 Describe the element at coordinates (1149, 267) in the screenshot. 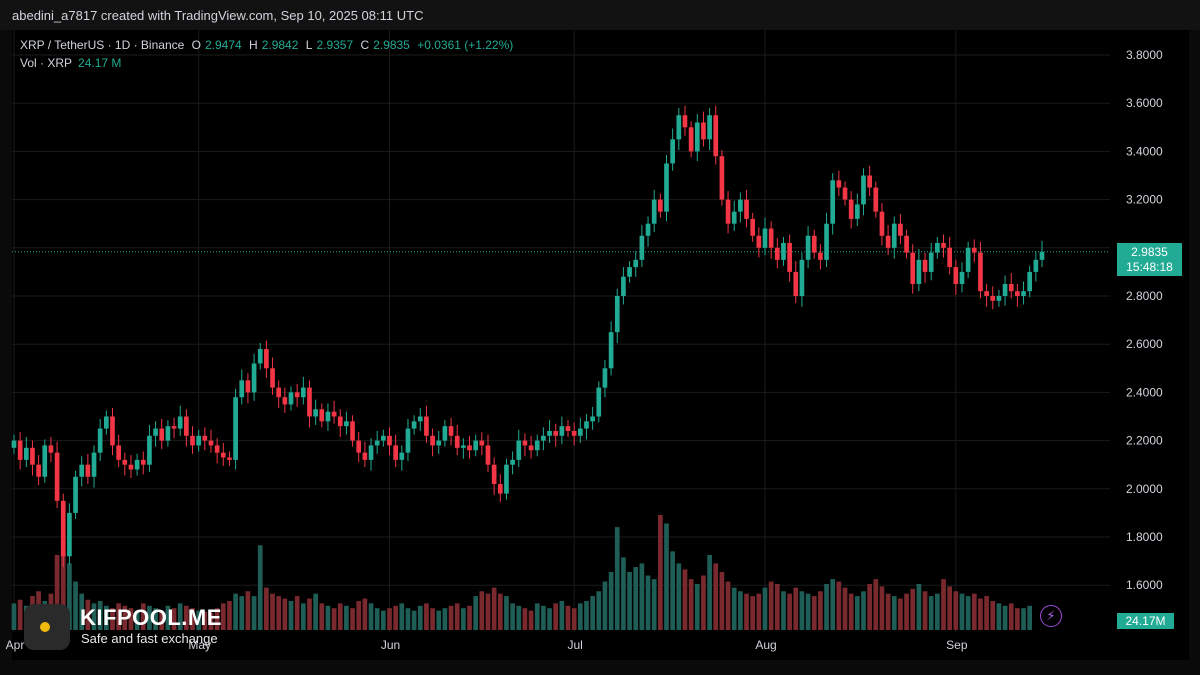

I see `bar-countdown: 15:48:18` at that location.